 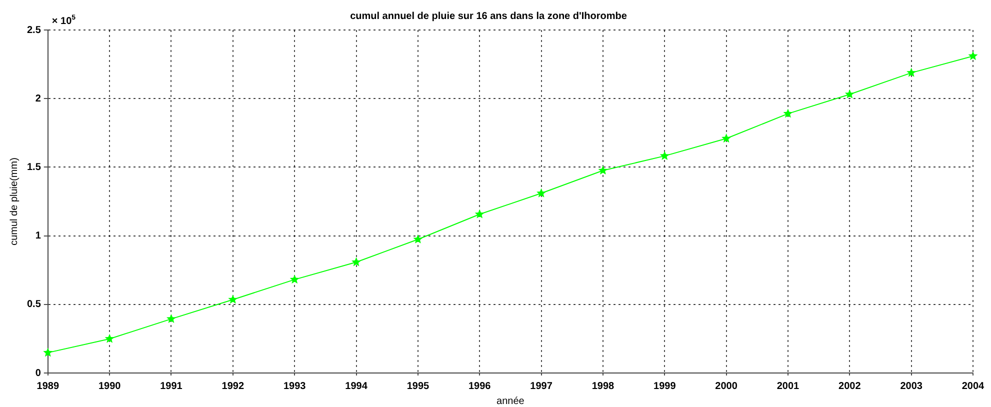 I want to click on x-tick-label: 1997, so click(x=541, y=386).